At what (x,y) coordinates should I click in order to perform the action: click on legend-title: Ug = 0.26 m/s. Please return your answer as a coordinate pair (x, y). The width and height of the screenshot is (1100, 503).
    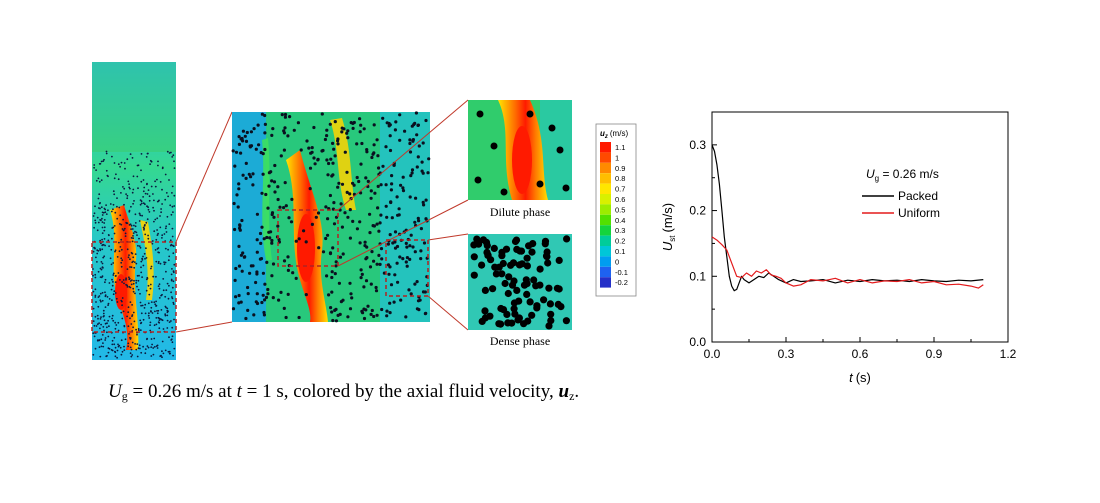
    Looking at the image, I should click on (902, 175).